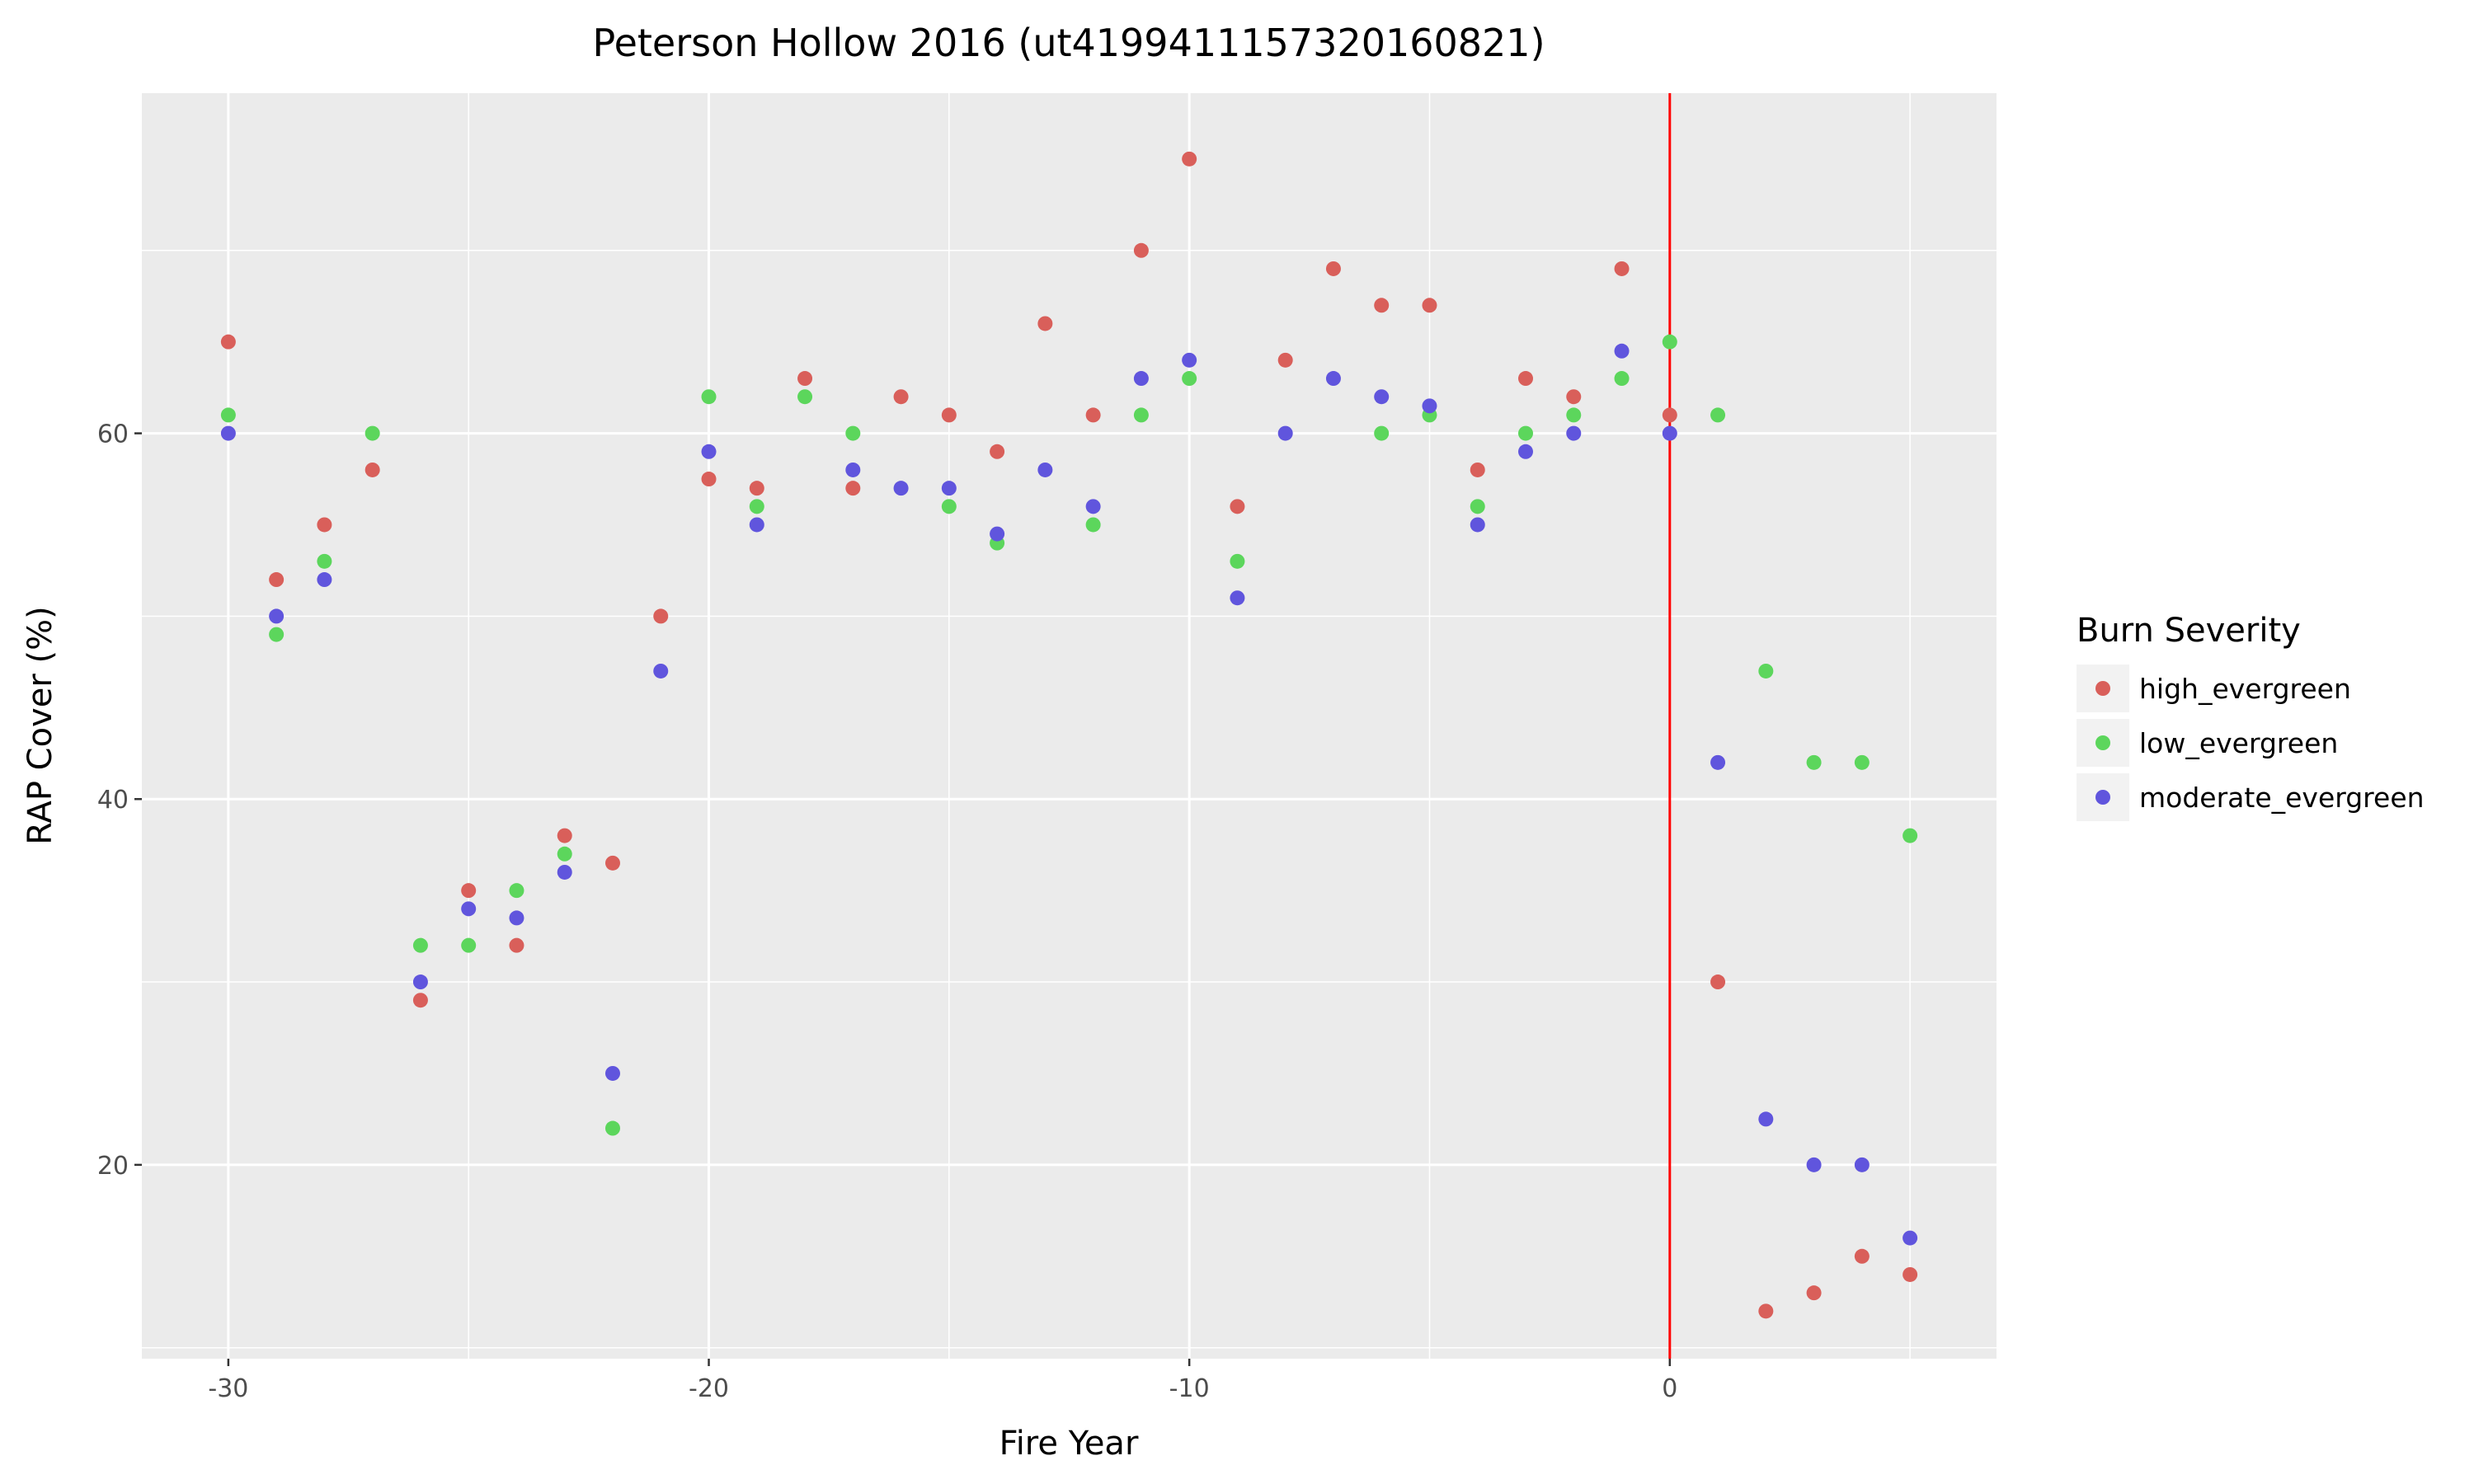 This screenshot has height=1484, width=2474. What do you see at coordinates (1069, 1444) in the screenshot?
I see `x-axis-title: Fire Year` at bounding box center [1069, 1444].